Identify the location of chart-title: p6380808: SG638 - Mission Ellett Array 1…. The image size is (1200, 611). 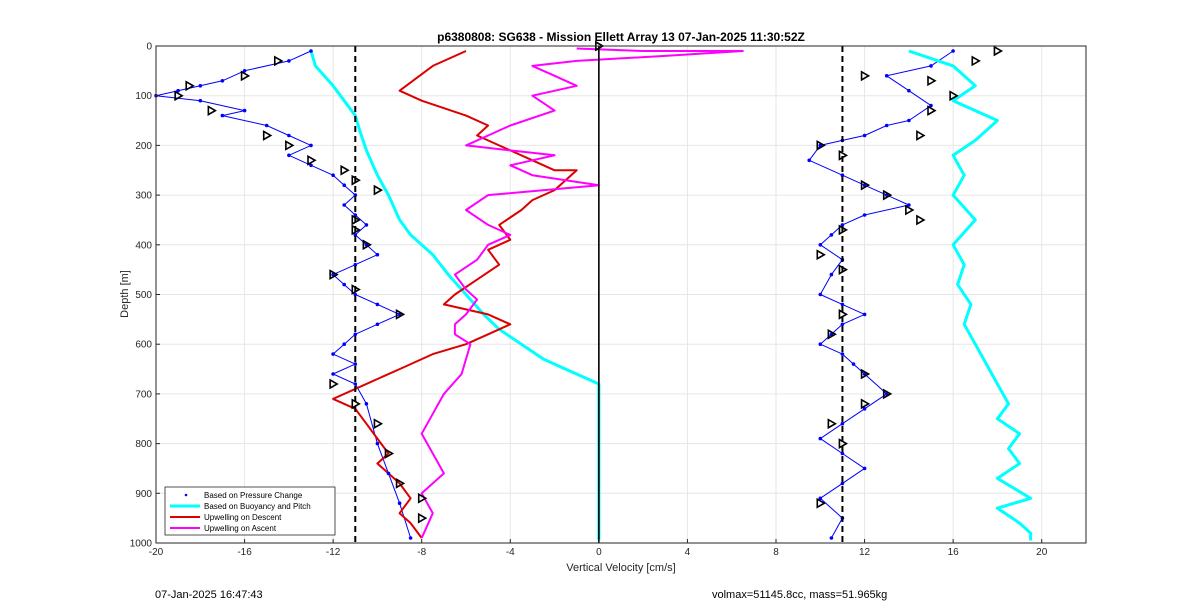
(621, 37).